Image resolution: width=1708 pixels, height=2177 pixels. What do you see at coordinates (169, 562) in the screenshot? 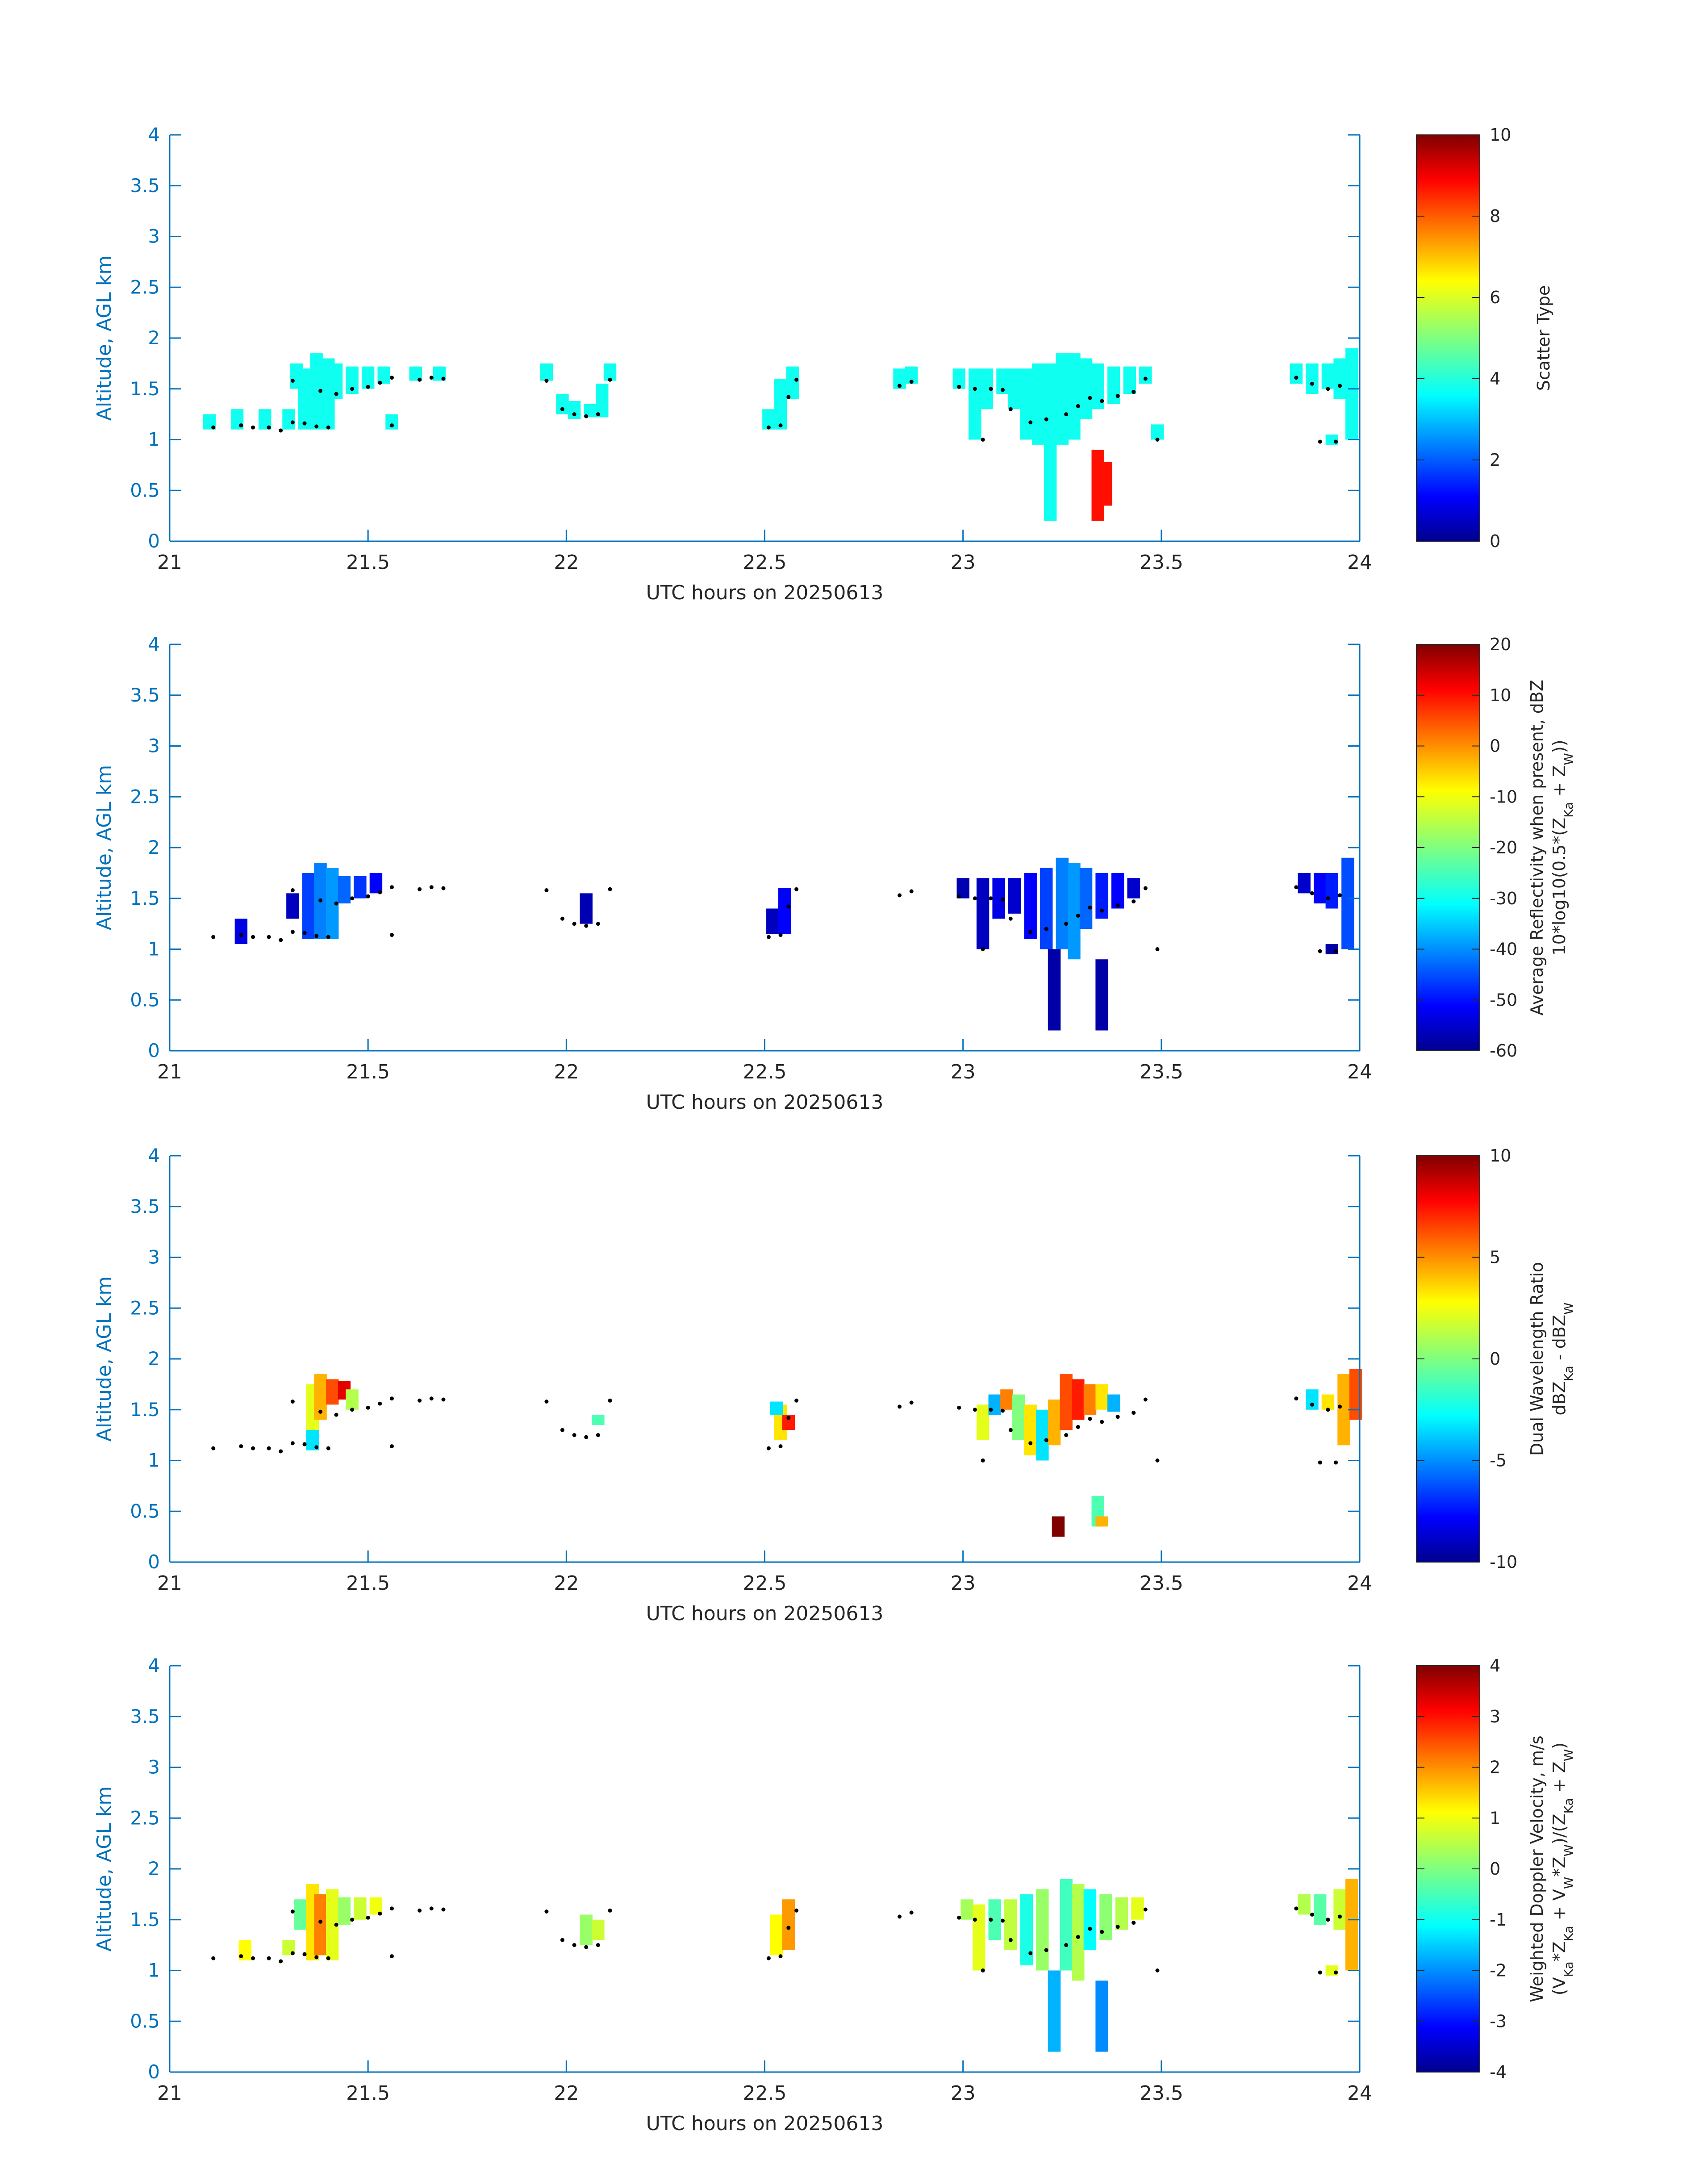
I see `x-tick-label: 21` at bounding box center [169, 562].